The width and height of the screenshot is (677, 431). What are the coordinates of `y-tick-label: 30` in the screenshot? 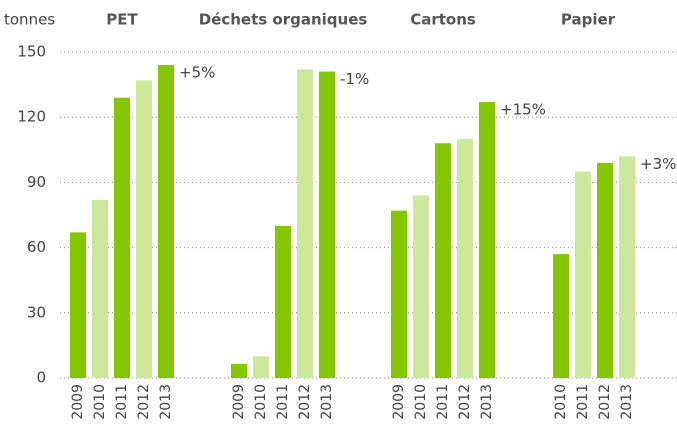 It's located at (36, 312).